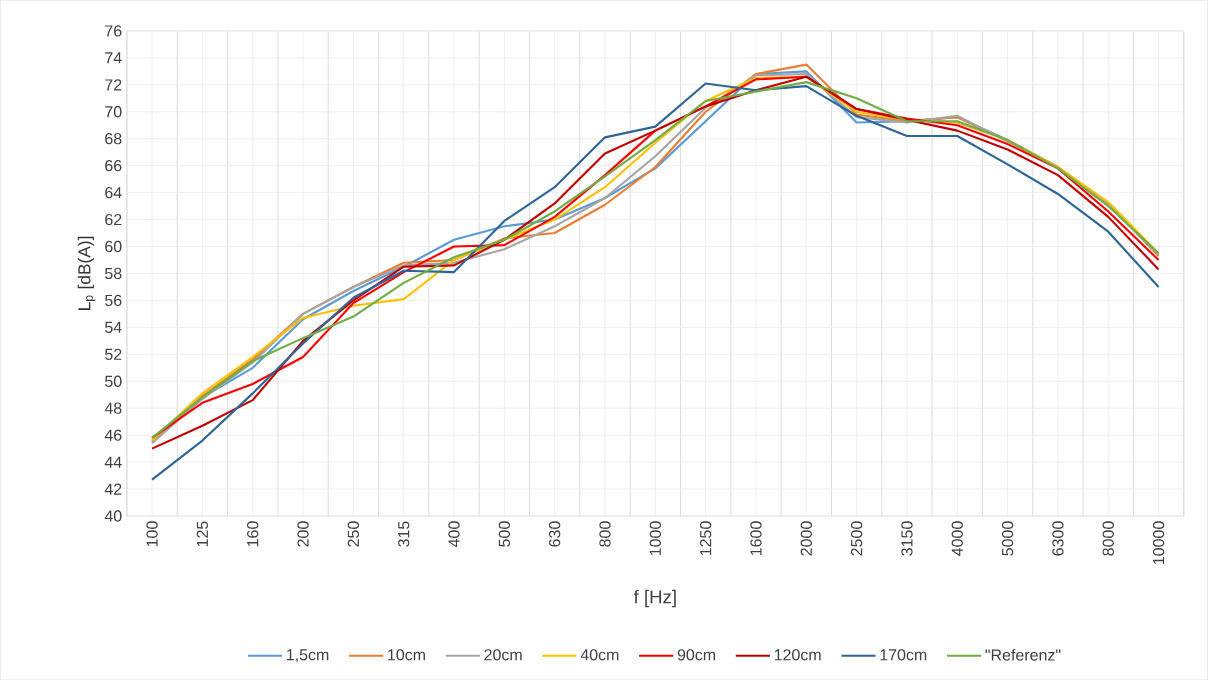 This screenshot has height=680, width=1208. Describe the element at coordinates (504, 534) in the screenshot. I see `x-tick-label: 500` at that location.